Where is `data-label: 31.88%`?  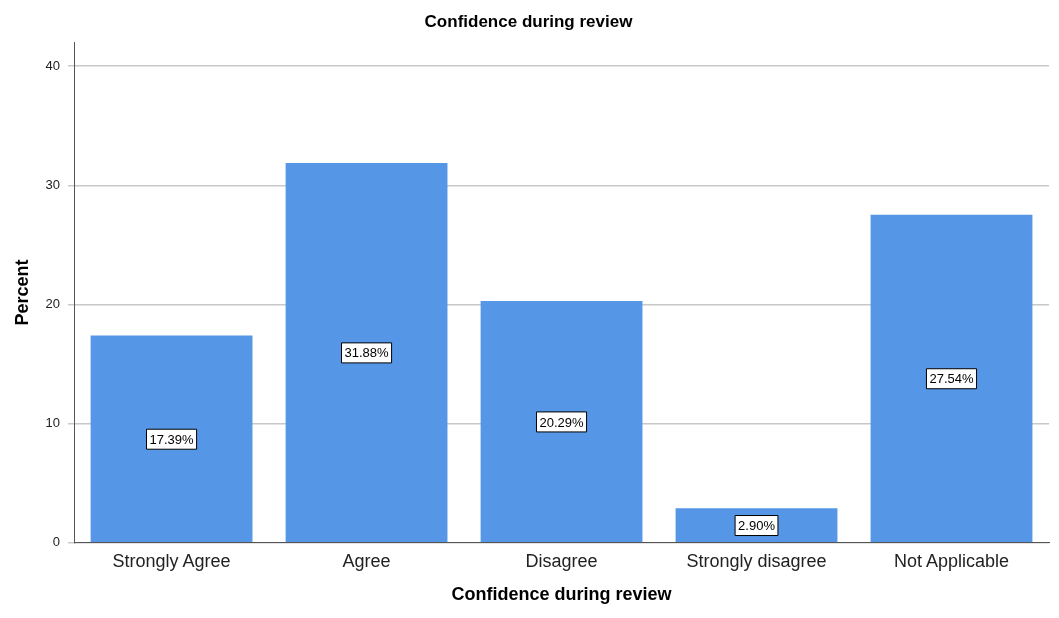
data-label: 31.88% is located at coordinates (367, 353).